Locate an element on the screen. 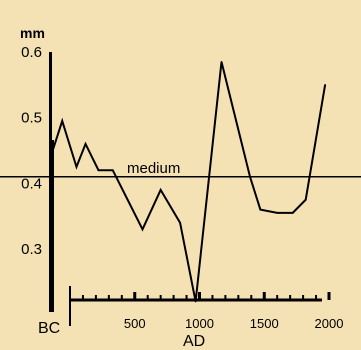 The height and width of the screenshot is (350, 361). ad-label: AD is located at coordinates (194, 341).